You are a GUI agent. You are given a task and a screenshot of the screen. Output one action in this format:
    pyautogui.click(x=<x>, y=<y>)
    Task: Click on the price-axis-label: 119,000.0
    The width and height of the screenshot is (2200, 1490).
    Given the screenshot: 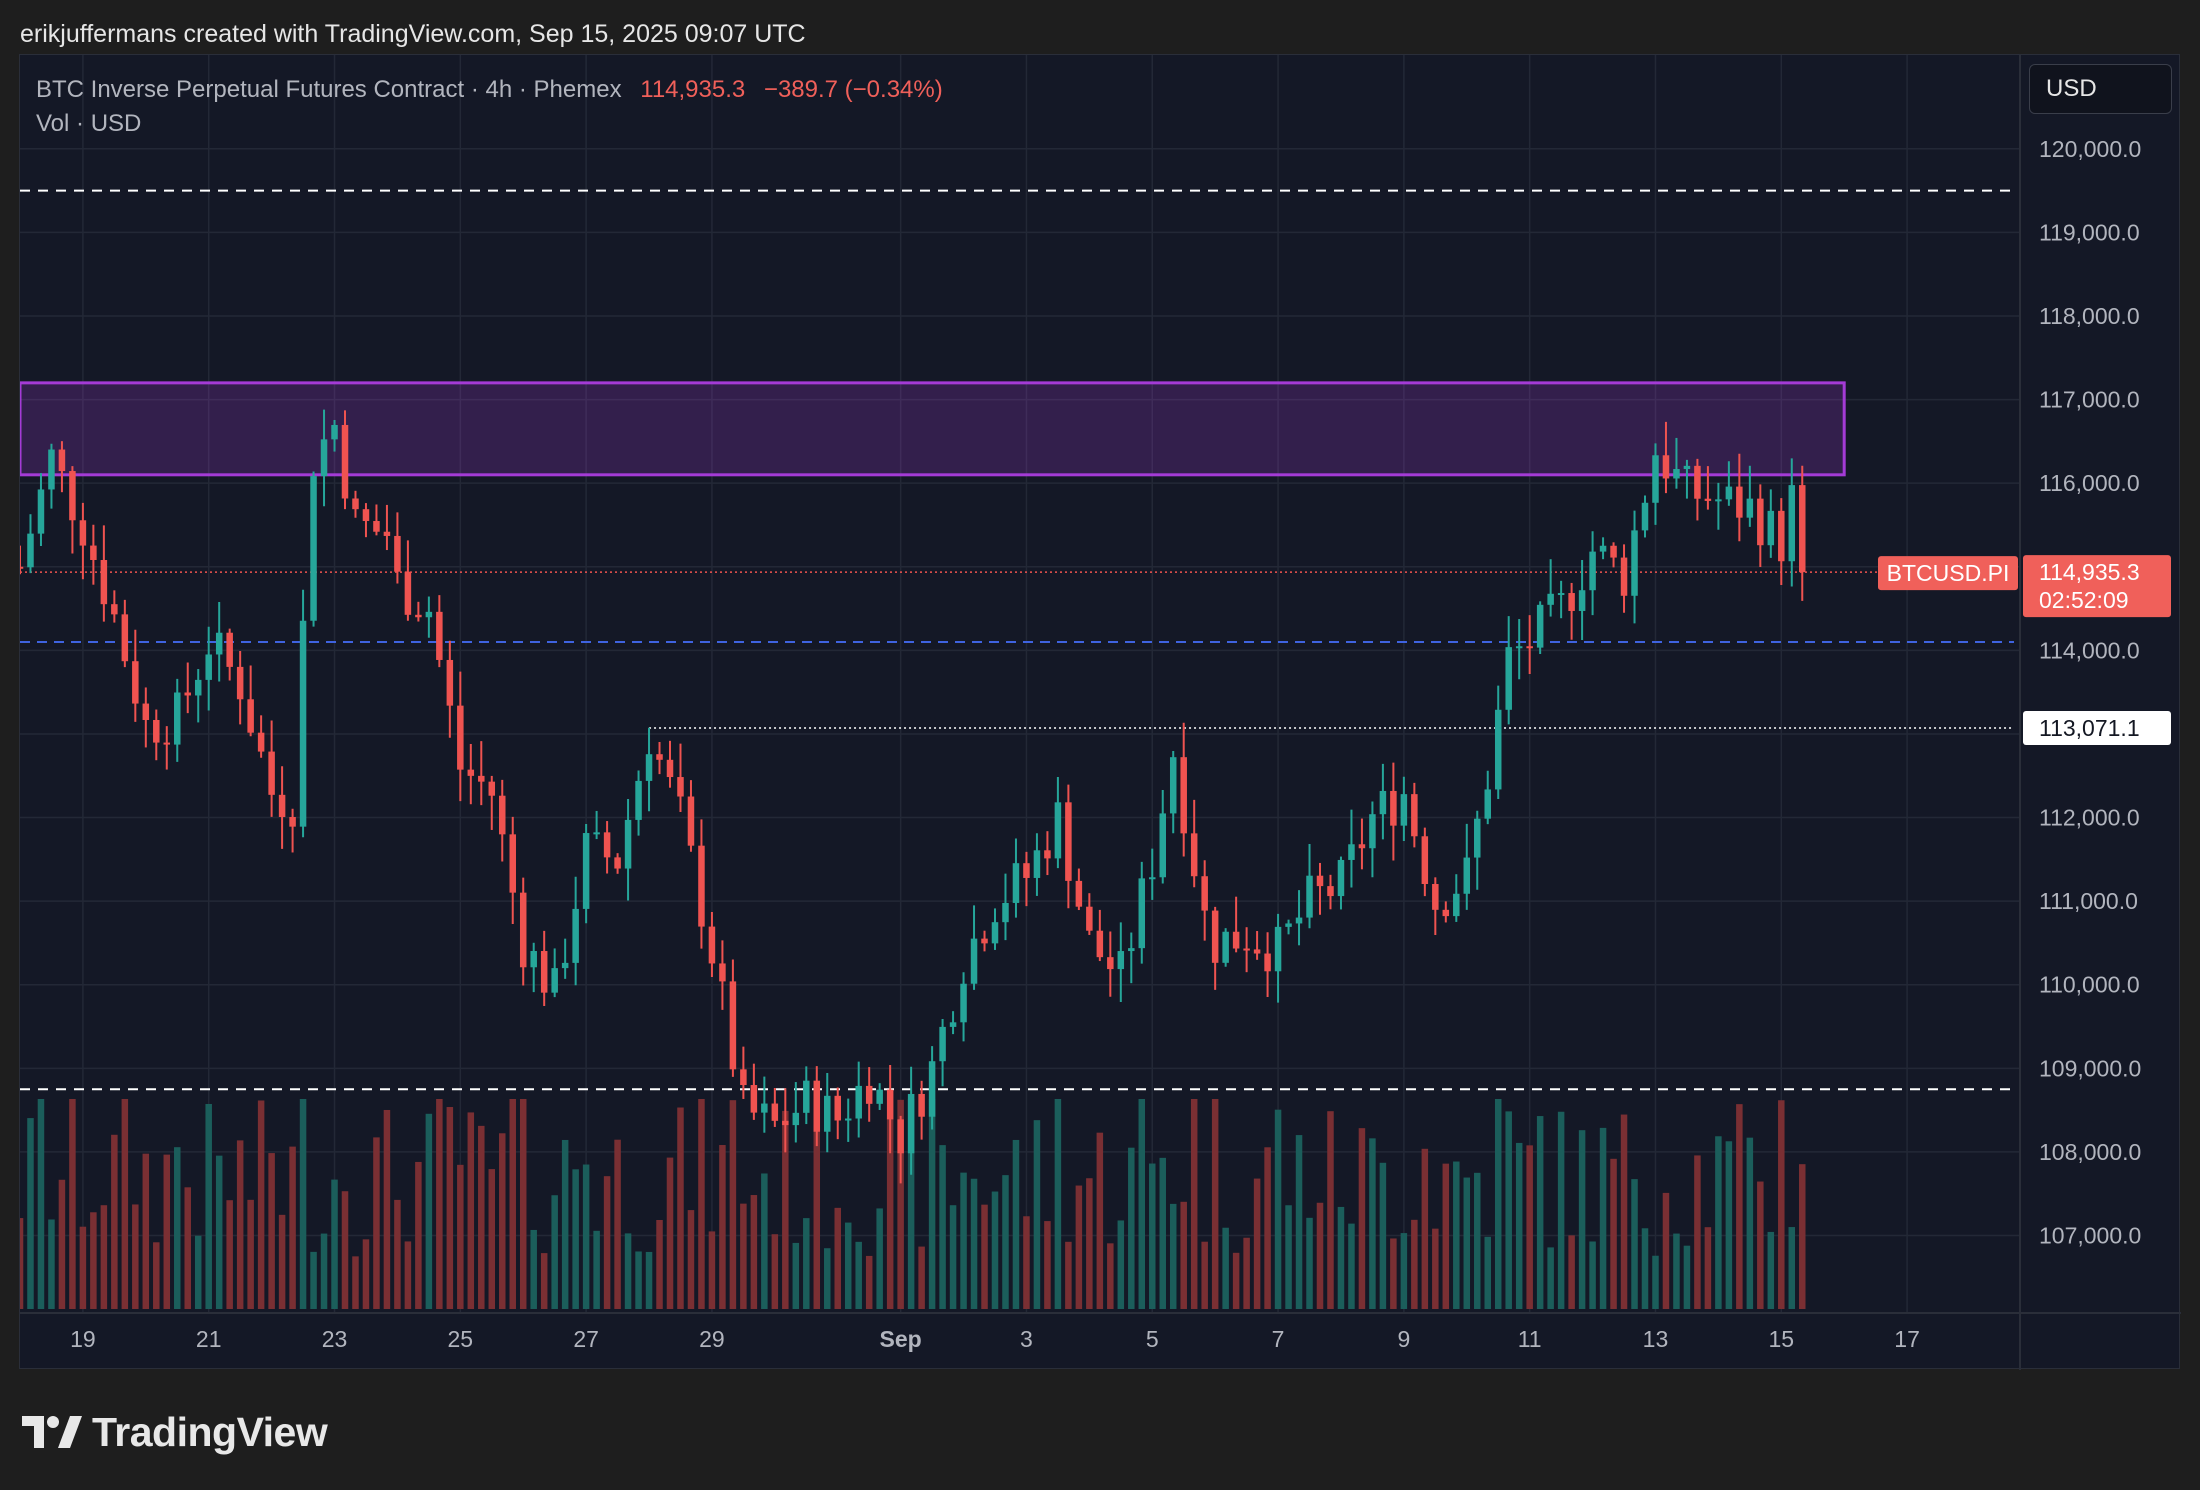 What is the action you would take?
    pyautogui.click(x=2089, y=232)
    